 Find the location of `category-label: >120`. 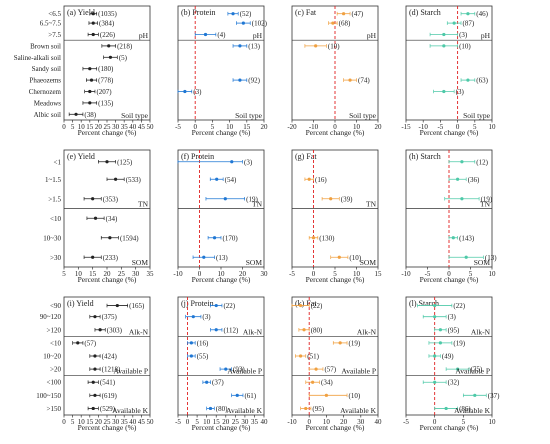

category-label: >120 is located at coordinates (54, 330).